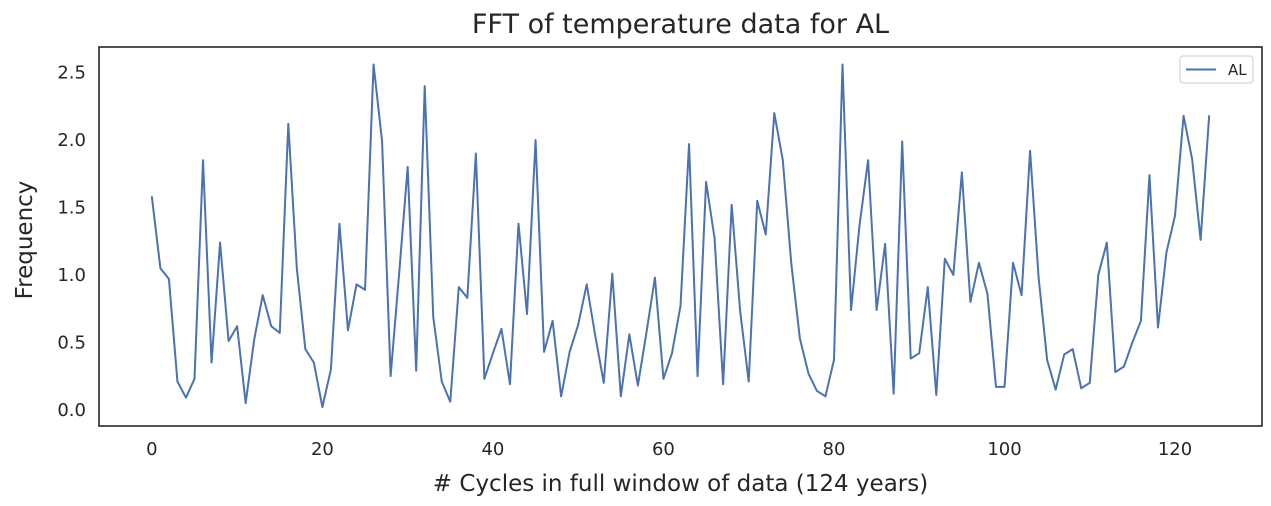 The height and width of the screenshot is (506, 1271). Describe the element at coordinates (1175, 449) in the screenshot. I see `x-tick-label: 120` at that location.